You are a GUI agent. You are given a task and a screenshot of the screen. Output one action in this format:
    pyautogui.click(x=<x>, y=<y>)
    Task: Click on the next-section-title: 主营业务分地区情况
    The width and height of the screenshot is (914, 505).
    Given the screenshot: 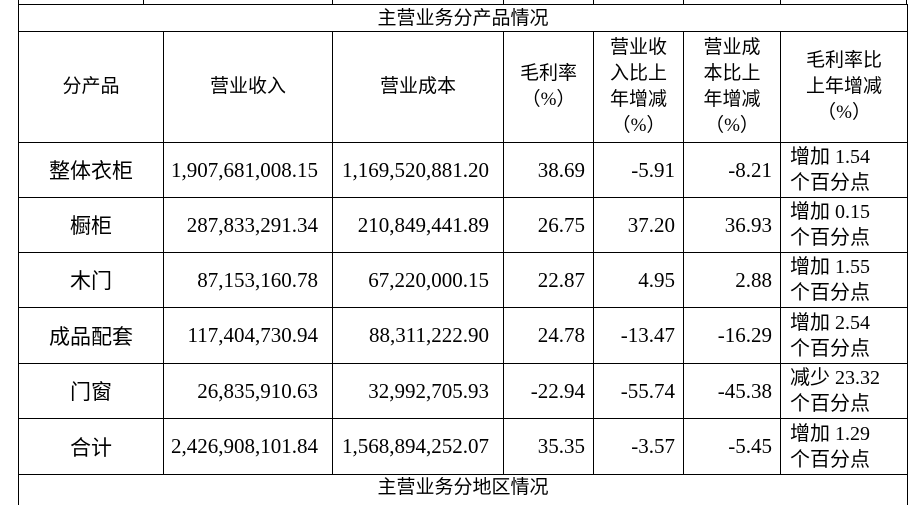 What is the action you would take?
    pyautogui.click(x=463, y=489)
    